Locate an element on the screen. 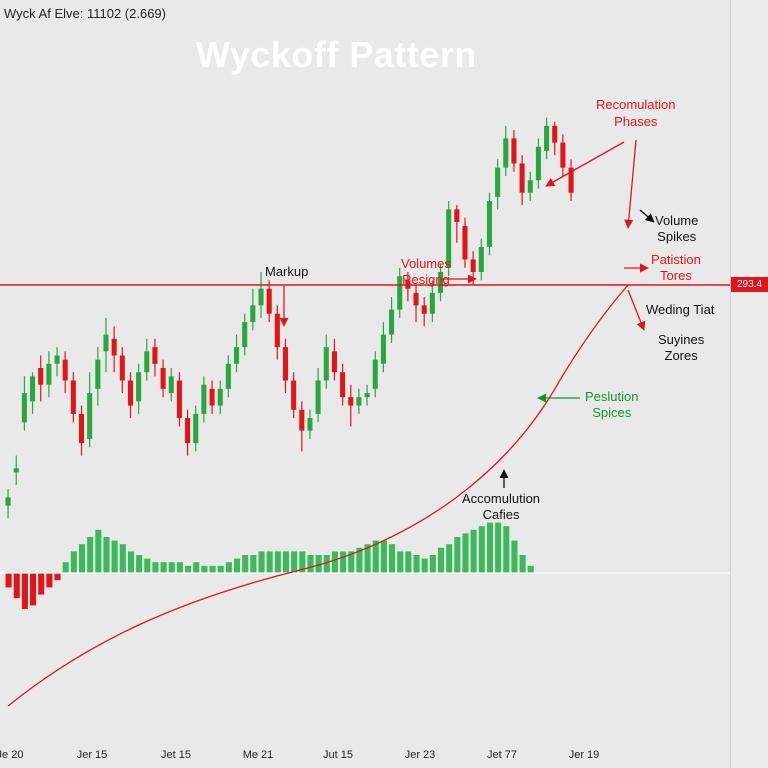 The width and height of the screenshot is (768, 768). x-tick-label: Jet 77 is located at coordinates (502, 755).